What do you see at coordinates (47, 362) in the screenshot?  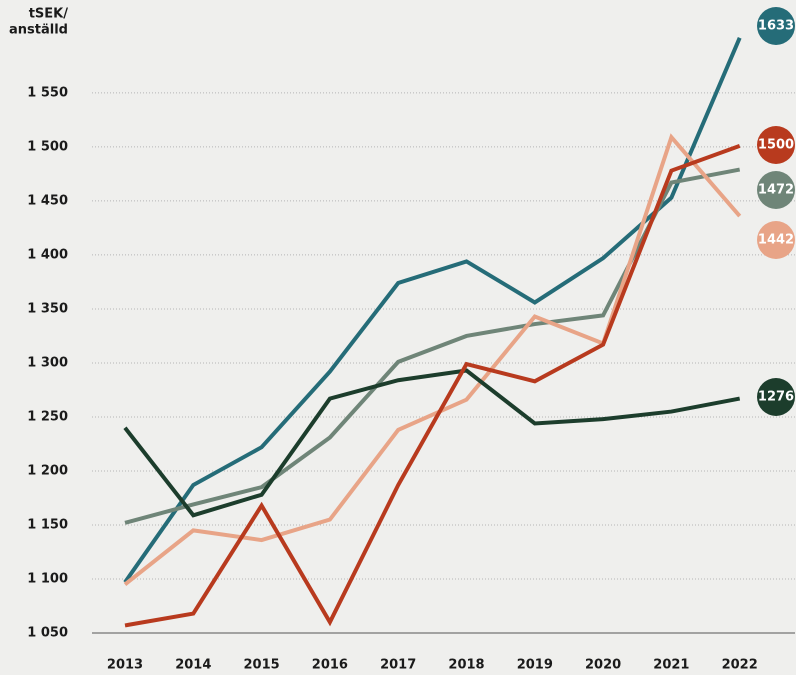 I see `y-tick-label: 1 300` at bounding box center [47, 362].